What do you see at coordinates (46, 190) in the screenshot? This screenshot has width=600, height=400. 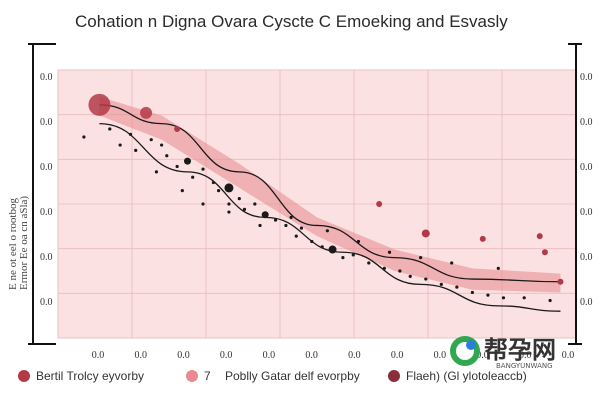 I see `left-tick-labels: 0.0 0.0 0.0 0.0 0.0 0.0` at bounding box center [46, 190].